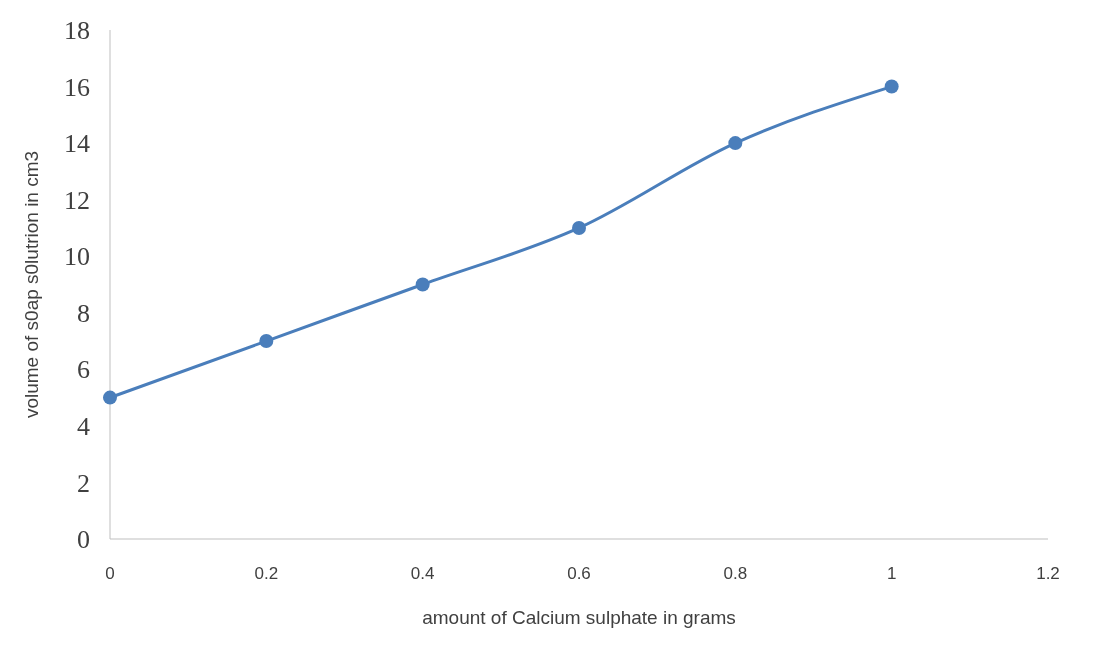 The width and height of the screenshot is (1102, 654). Describe the element at coordinates (579, 573) in the screenshot. I see `x-tick-label: 0.6` at that location.